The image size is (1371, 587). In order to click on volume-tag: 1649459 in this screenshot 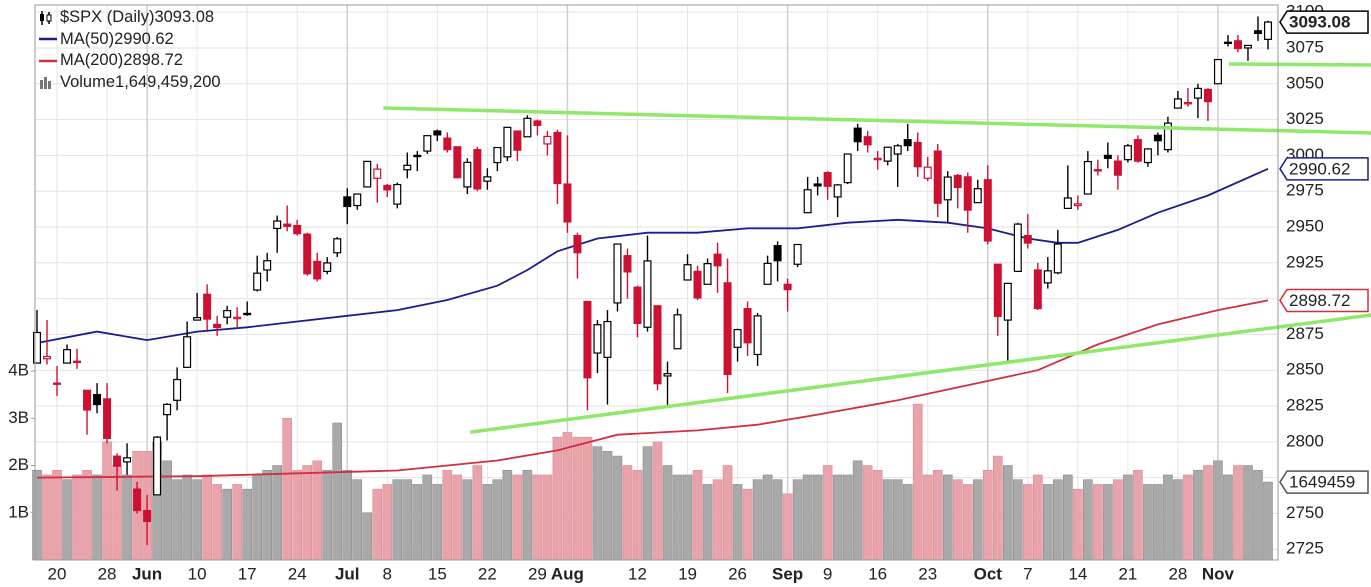, I will do `click(1324, 482)`.